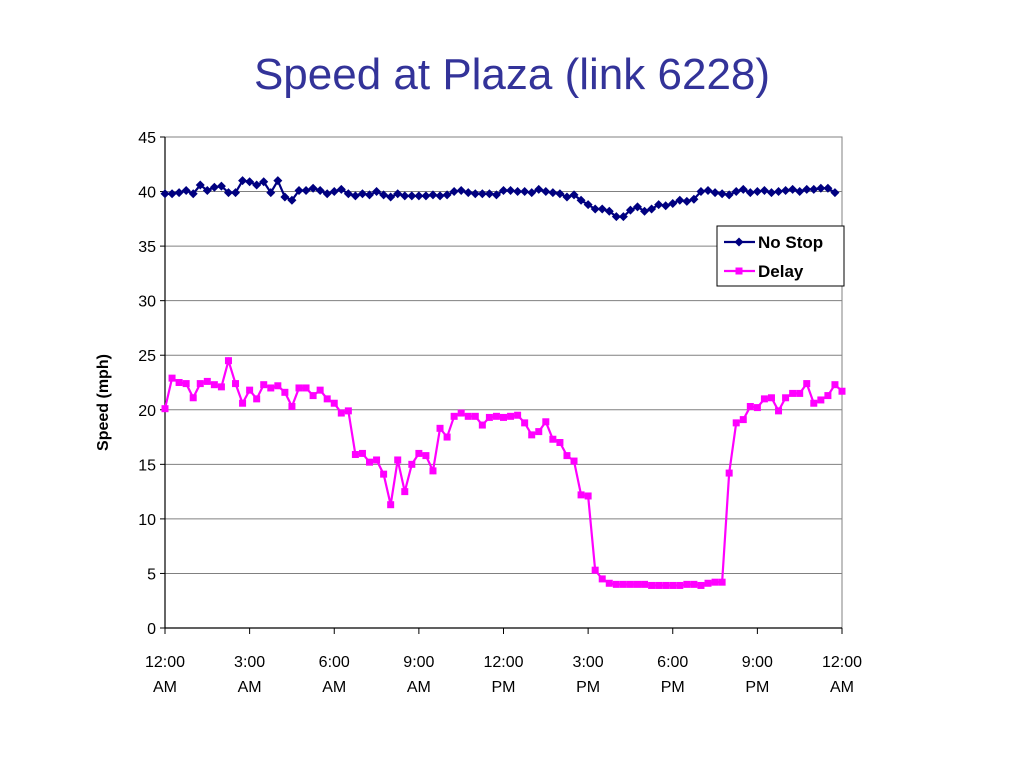 This screenshot has width=1024, height=768. Describe the element at coordinates (672, 662) in the screenshot. I see `x-tick-label: 6:00` at that location.